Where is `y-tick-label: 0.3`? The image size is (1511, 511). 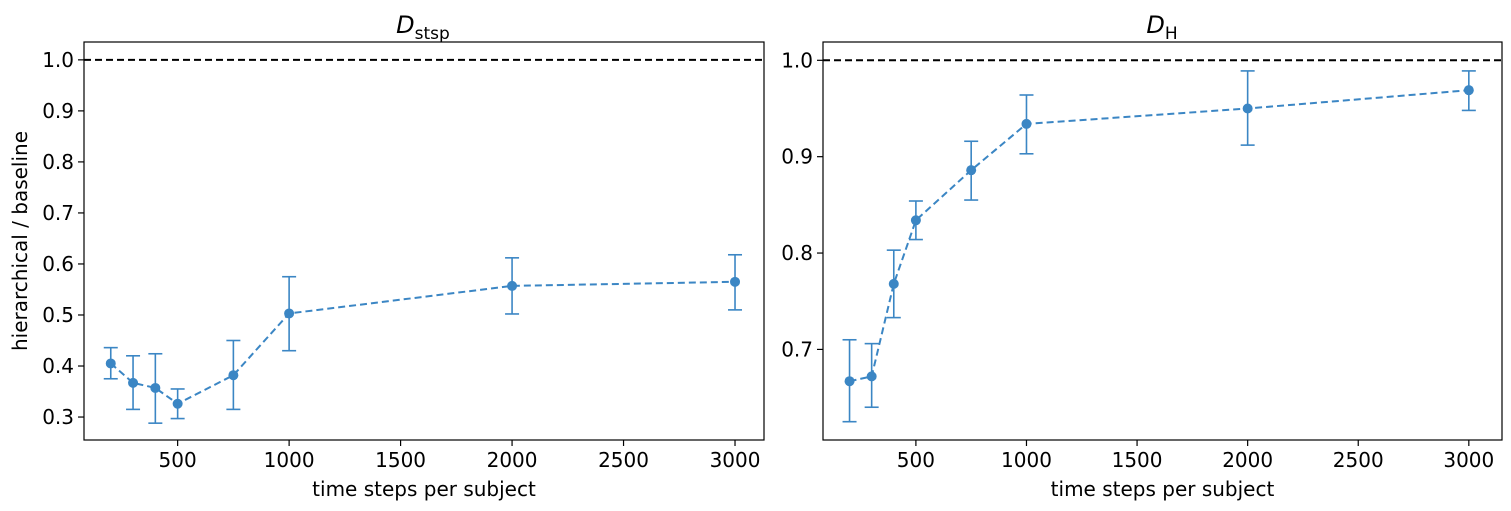 y-tick-label: 0.3 is located at coordinates (58, 417).